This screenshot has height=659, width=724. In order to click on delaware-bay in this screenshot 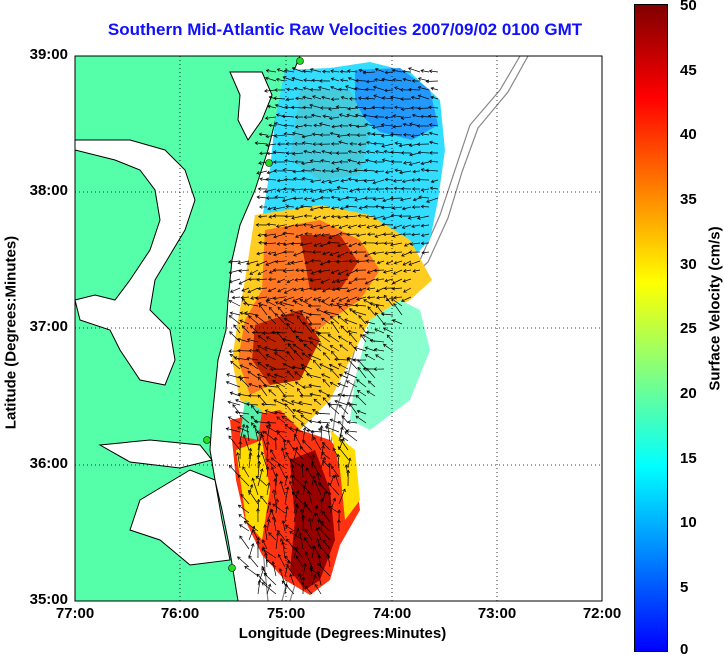, I will do `click(251, 106)`.